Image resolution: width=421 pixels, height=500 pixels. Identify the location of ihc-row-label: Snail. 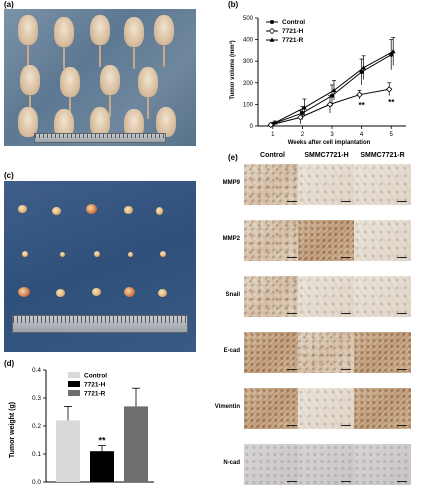
(232, 295).